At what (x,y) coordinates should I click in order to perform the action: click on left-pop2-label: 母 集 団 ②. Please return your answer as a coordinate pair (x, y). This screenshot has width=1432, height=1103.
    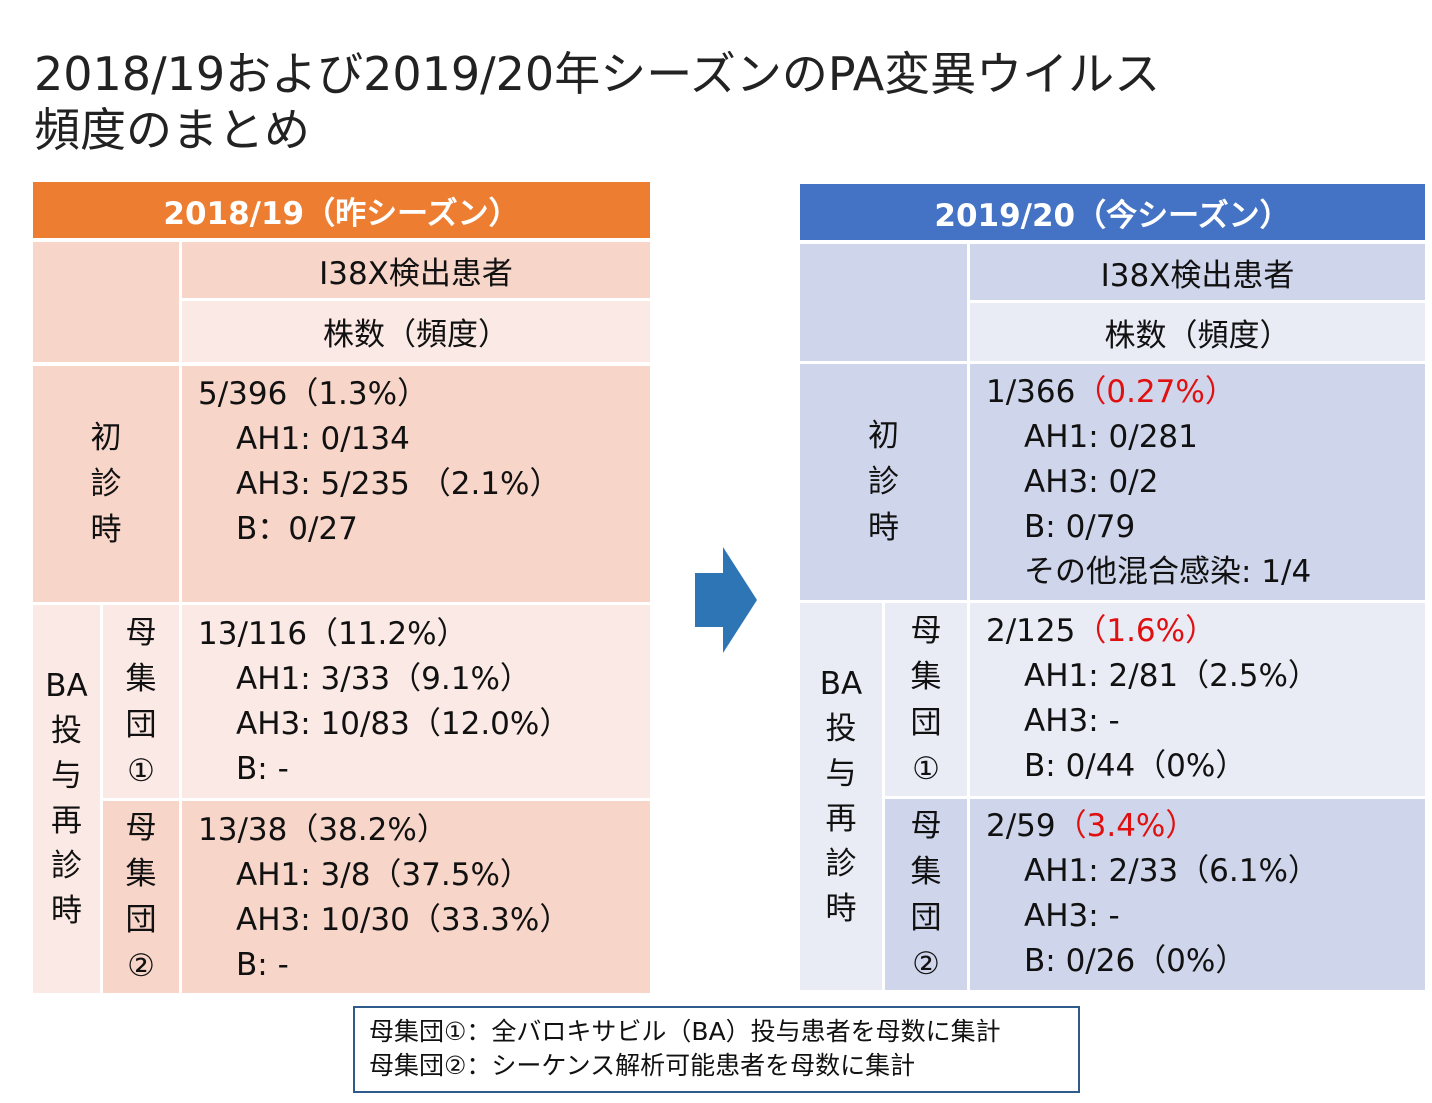
    Looking at the image, I should click on (141, 897).